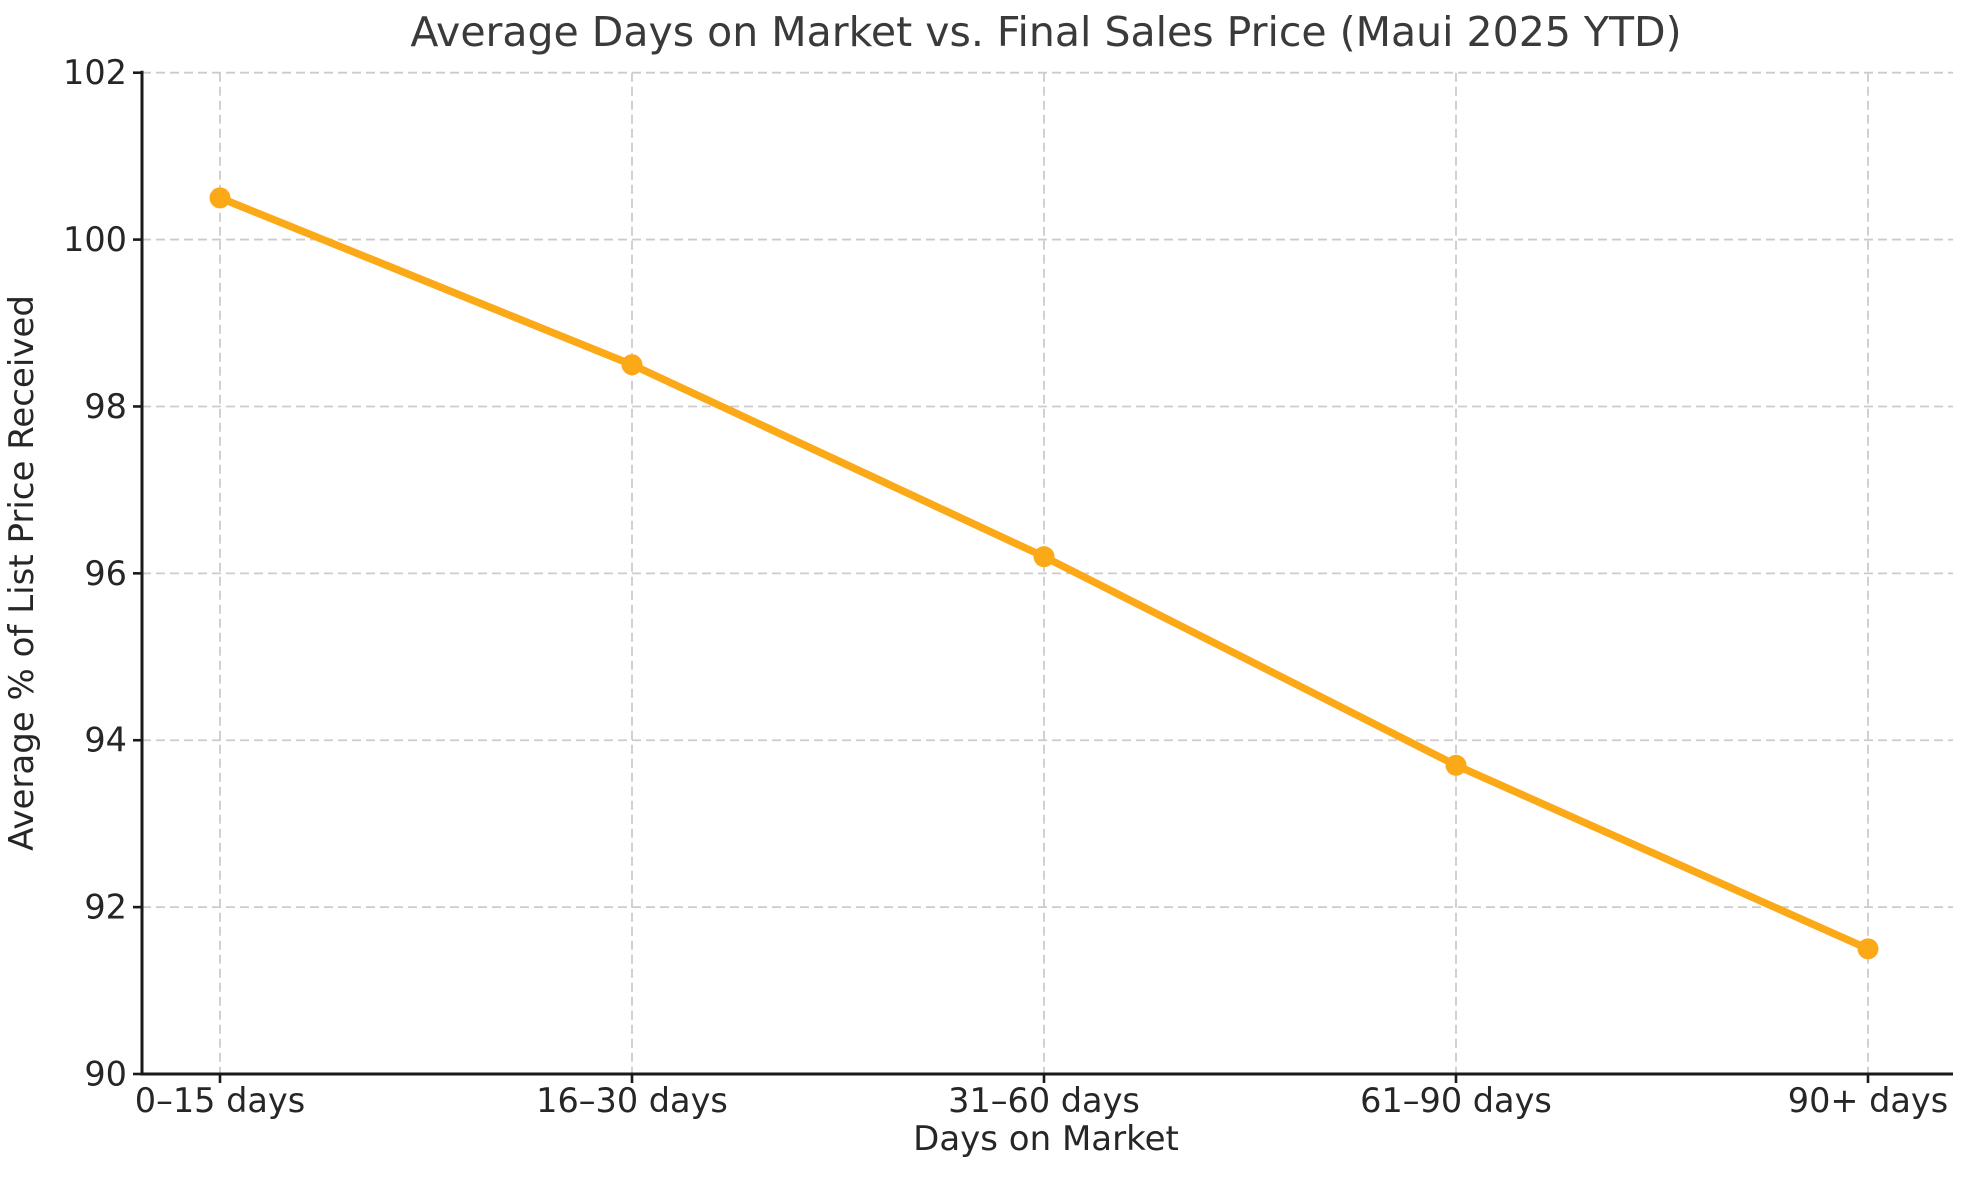  Describe the element at coordinates (105, 1074) in the screenshot. I see `y-tick-label: 90` at that location.